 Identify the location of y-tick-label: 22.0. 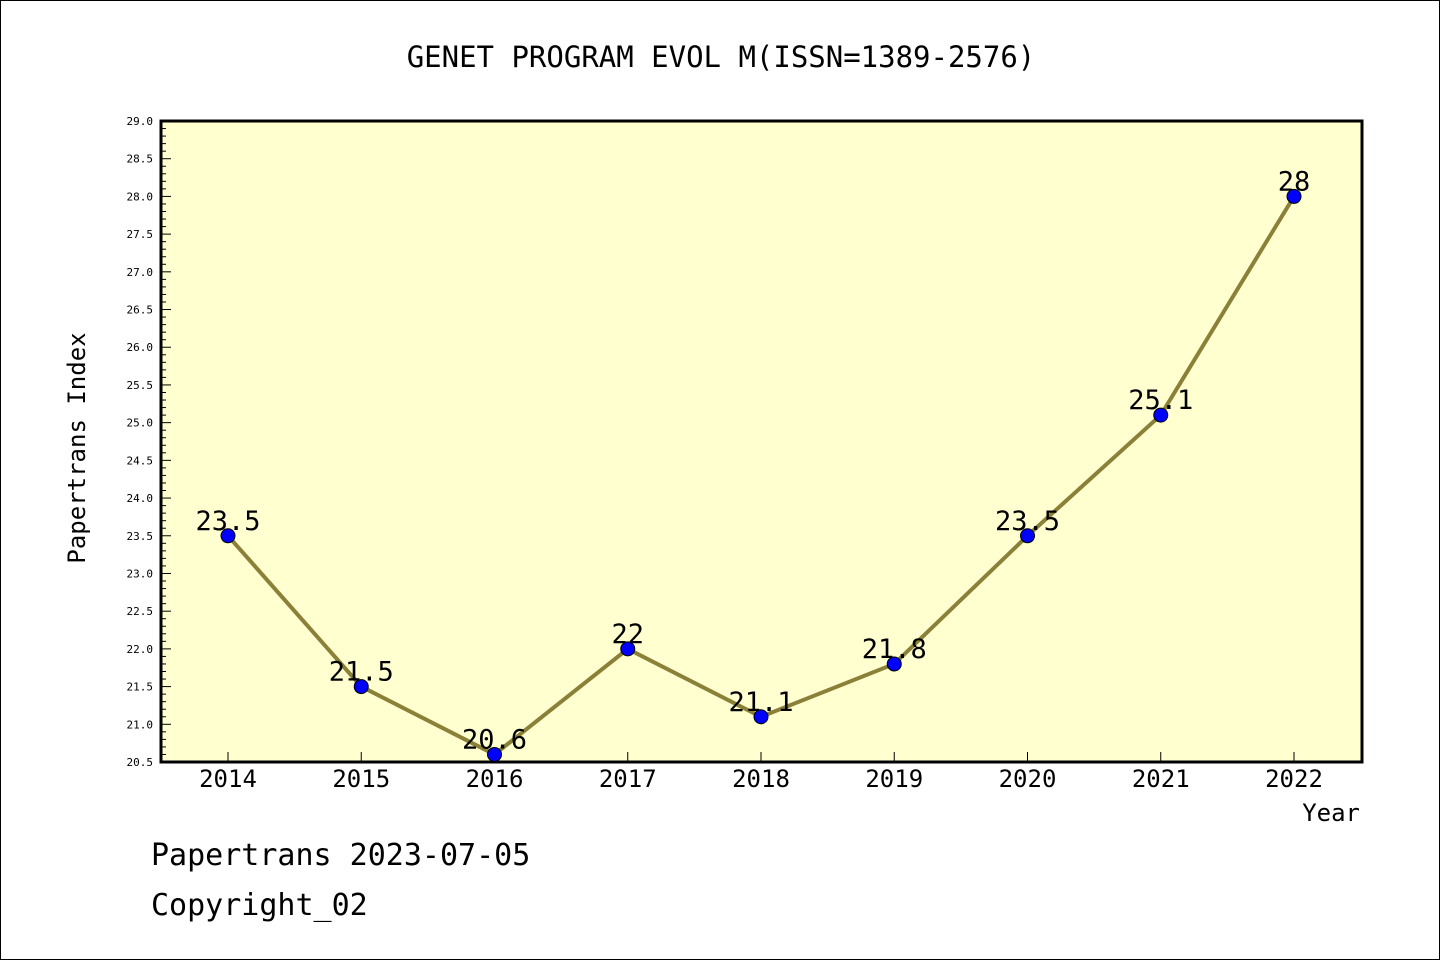
(140, 649).